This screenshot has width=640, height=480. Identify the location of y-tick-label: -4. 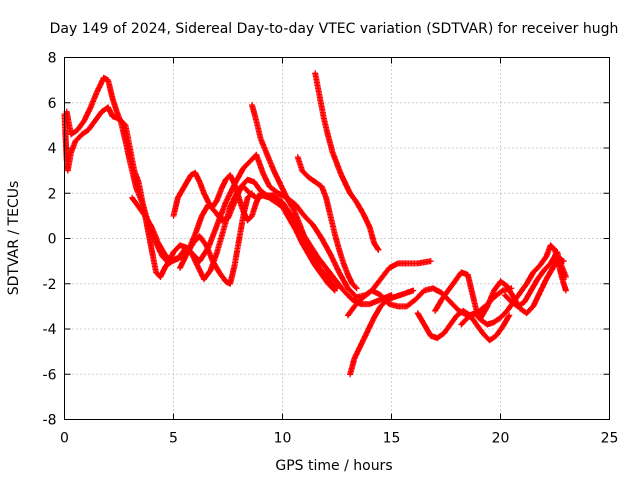
(50, 330).